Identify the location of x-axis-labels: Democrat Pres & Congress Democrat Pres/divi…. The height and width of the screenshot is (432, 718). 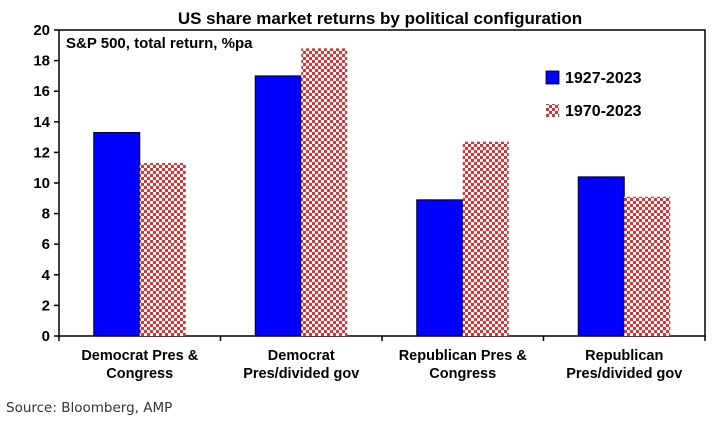
(381, 365).